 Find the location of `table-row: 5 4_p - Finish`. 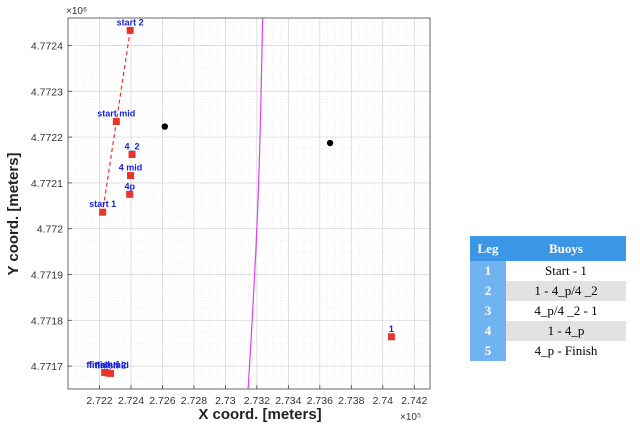

table-row: 5 4_p - Finish is located at coordinates (548, 351).